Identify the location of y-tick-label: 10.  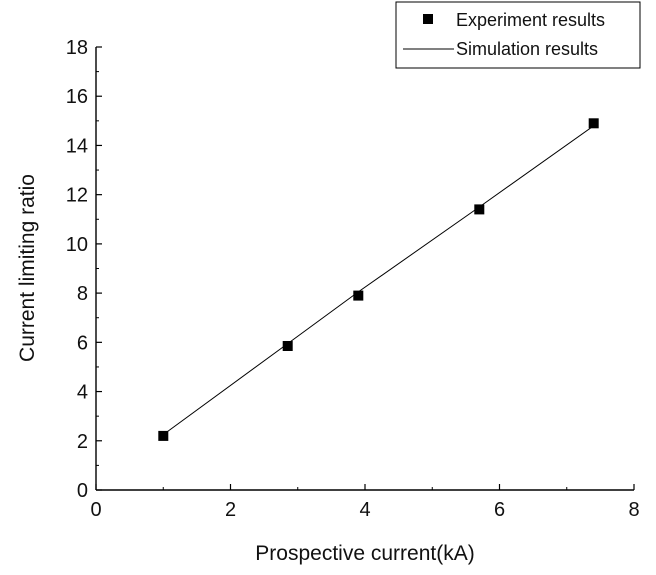
(77, 245).